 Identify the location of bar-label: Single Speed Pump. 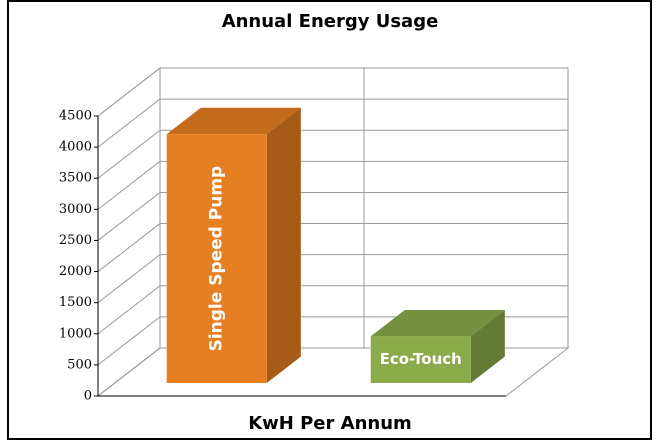
(217, 259).